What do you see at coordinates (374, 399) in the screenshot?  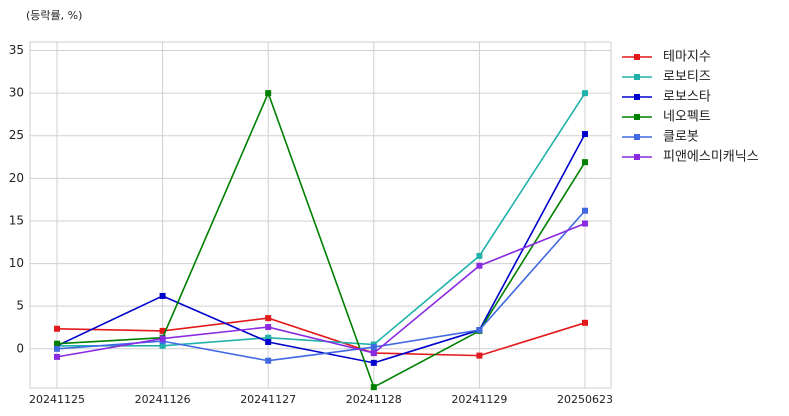 I see `x-tick-label: 20241128` at bounding box center [374, 399].